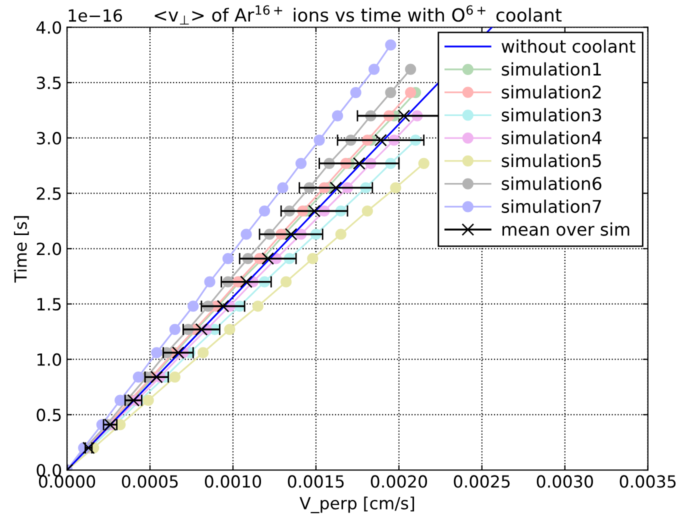 This screenshot has width=677, height=524. What do you see at coordinates (569, 46) in the screenshot?
I see `legend-label: without coolant` at bounding box center [569, 46].